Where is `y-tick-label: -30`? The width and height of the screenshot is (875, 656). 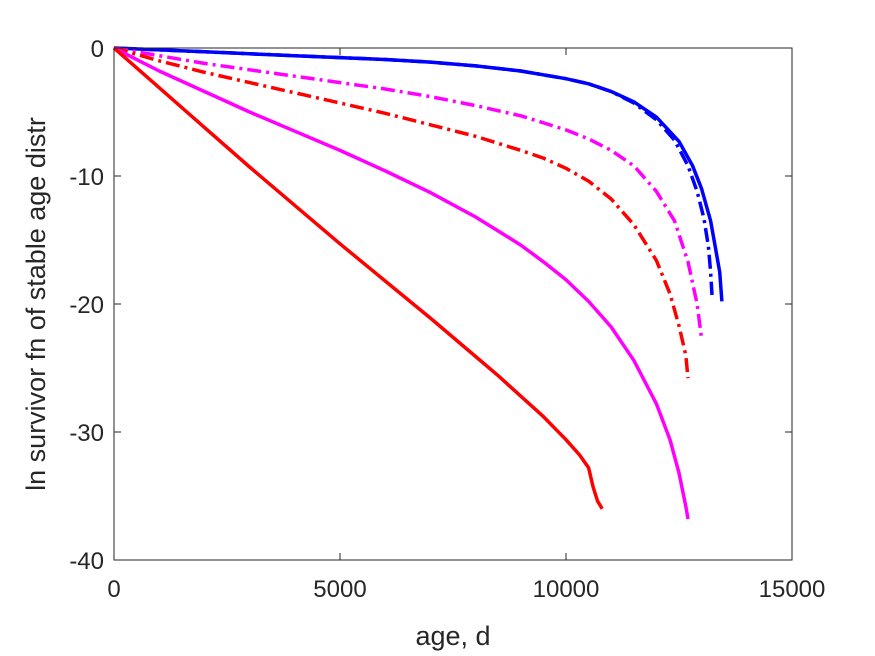
y-tick-label: -30 is located at coordinates (86, 433).